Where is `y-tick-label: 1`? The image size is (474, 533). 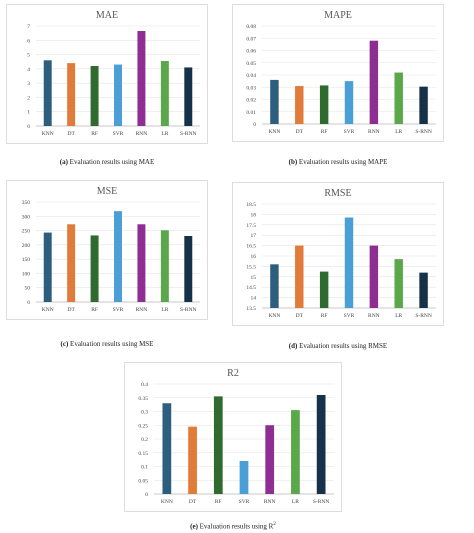 y-tick-label: 1 is located at coordinates (28, 113).